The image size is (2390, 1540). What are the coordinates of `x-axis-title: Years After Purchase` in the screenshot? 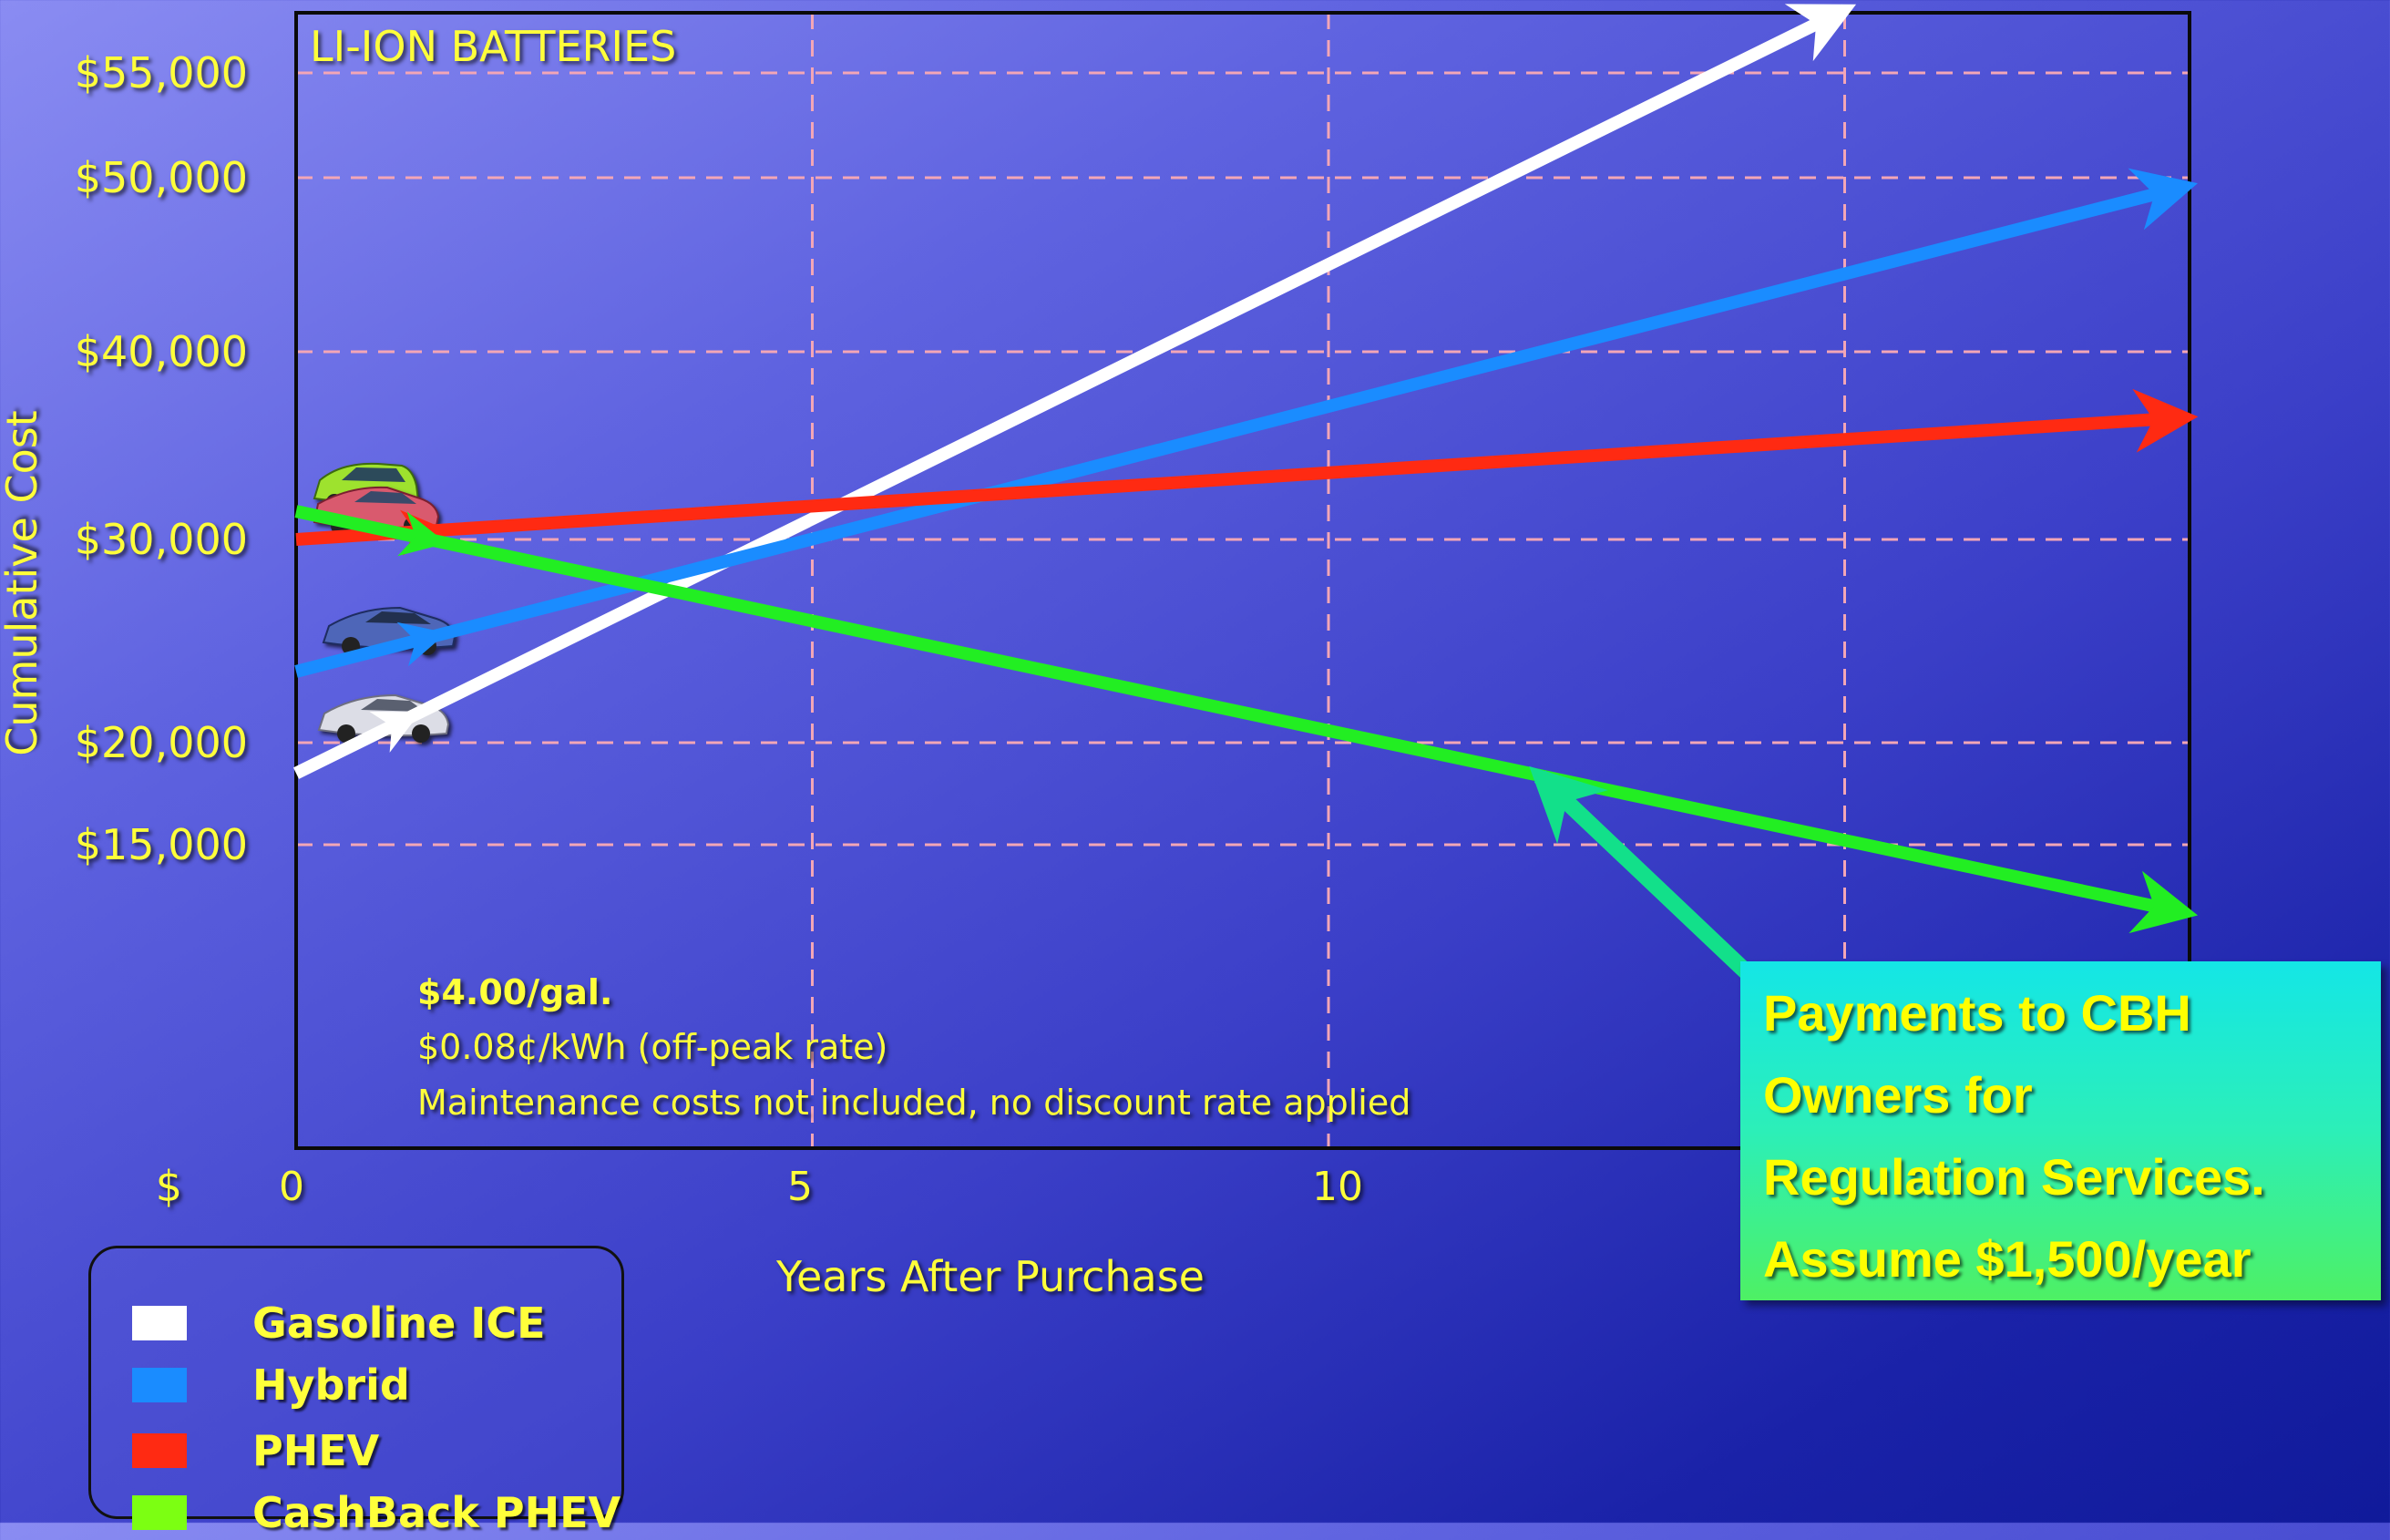 It's located at (990, 1276).